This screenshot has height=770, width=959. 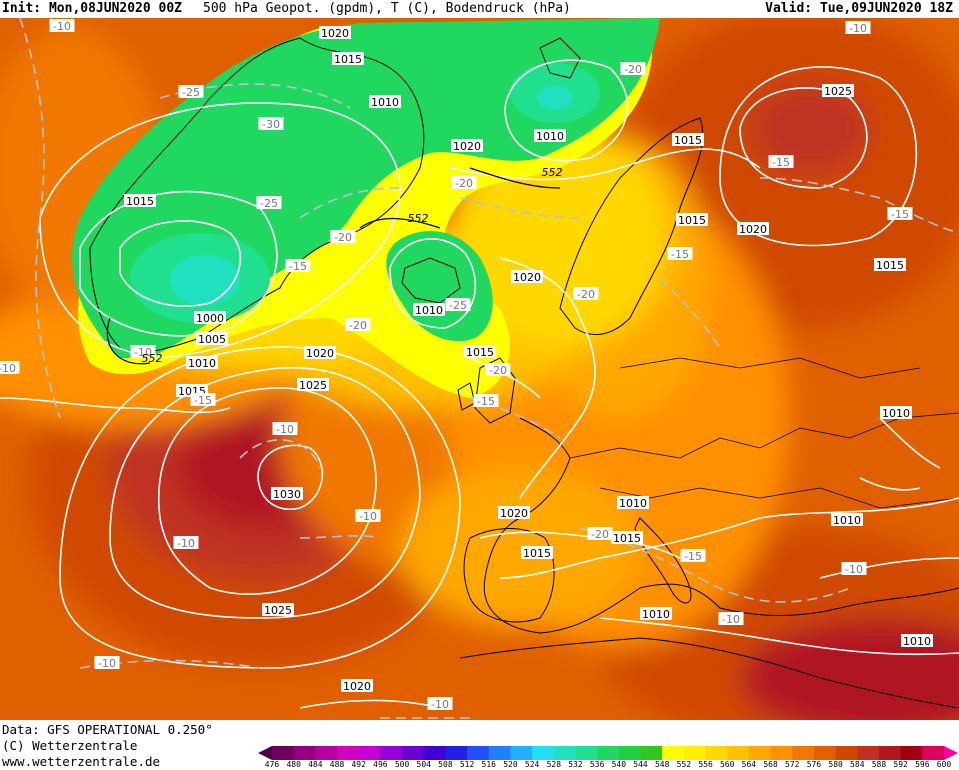 What do you see at coordinates (879, 764) in the screenshot?
I see `colorbar-tick-label: 588` at bounding box center [879, 764].